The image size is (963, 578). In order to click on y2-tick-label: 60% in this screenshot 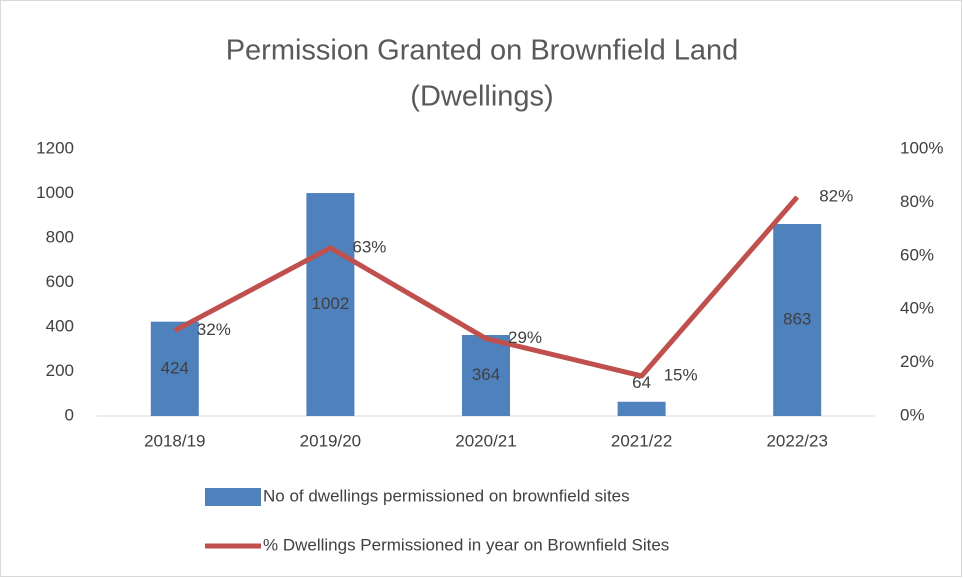, I will do `click(917, 254)`.